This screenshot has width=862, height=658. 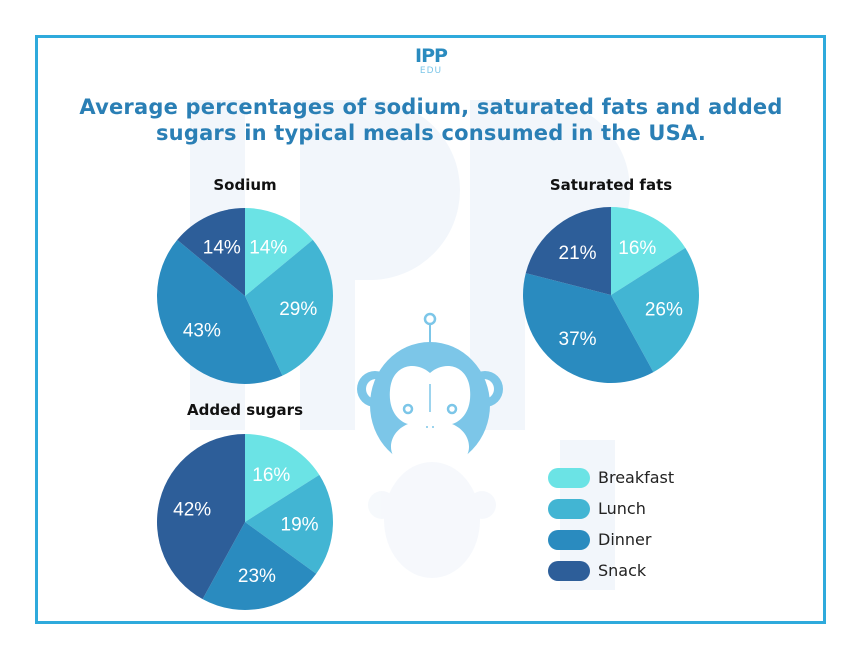 I want to click on pie-data-label: 26%, so click(x=664, y=310).